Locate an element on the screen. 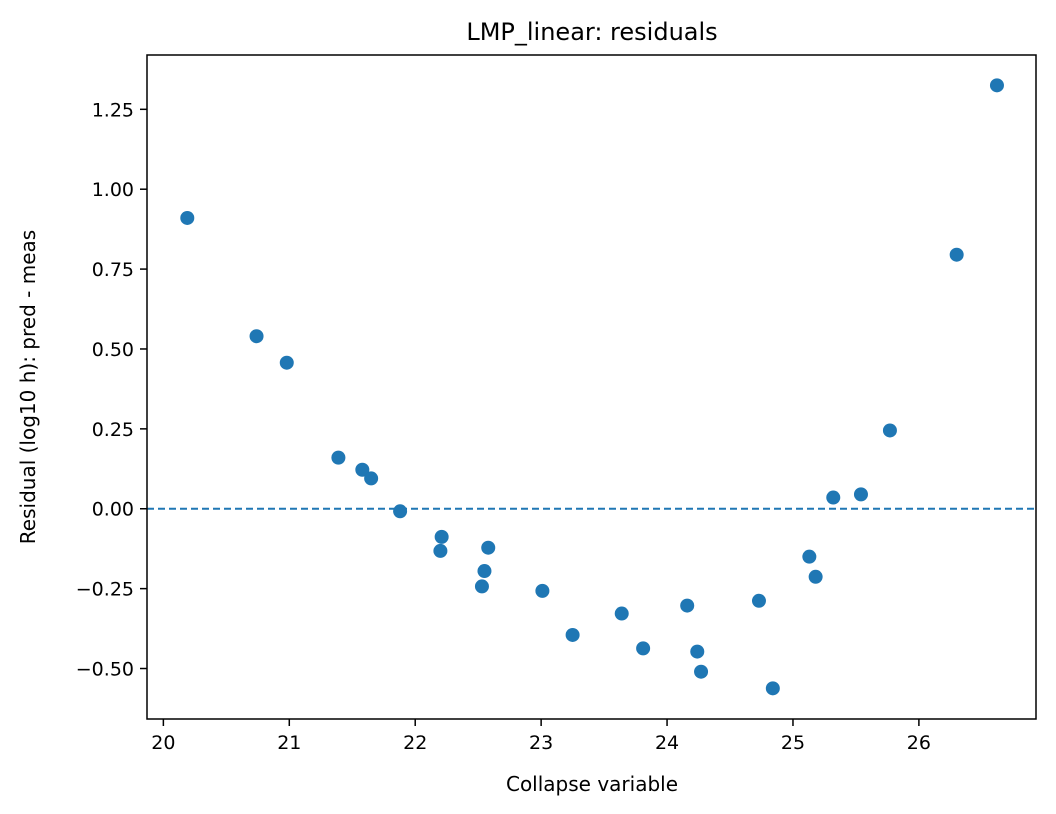 The width and height of the screenshot is (1056, 814). x-tick-label: 23 is located at coordinates (541, 743).